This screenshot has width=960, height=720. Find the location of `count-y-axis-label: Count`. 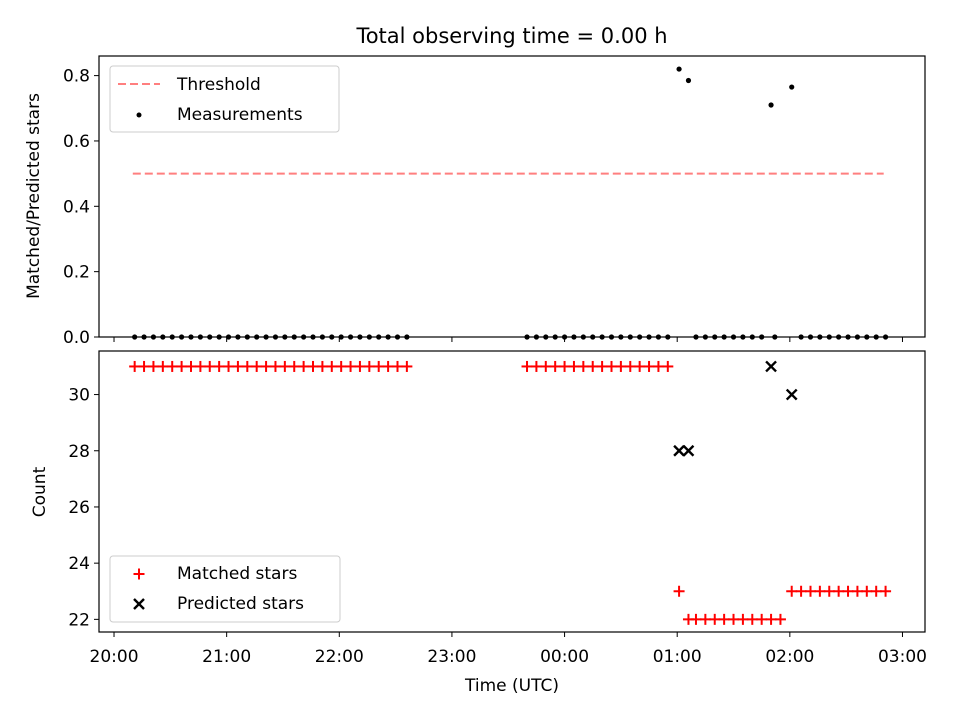

count-y-axis-label: Count is located at coordinates (40, 491).